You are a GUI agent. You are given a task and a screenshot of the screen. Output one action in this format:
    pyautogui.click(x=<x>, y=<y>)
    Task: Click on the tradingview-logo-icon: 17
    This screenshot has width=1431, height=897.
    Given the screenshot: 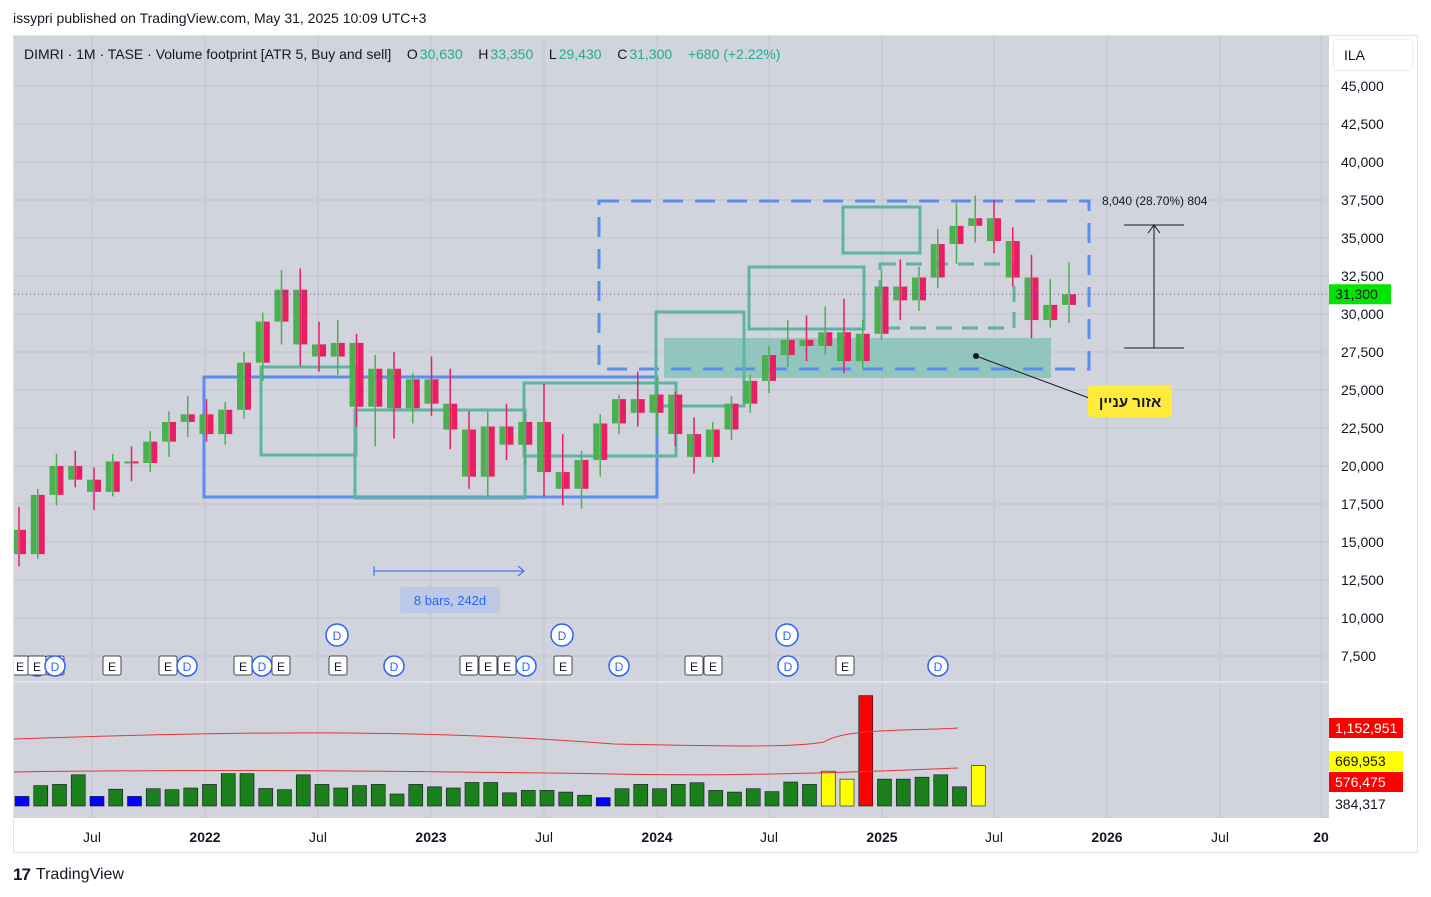 What is the action you would take?
    pyautogui.click(x=22, y=874)
    